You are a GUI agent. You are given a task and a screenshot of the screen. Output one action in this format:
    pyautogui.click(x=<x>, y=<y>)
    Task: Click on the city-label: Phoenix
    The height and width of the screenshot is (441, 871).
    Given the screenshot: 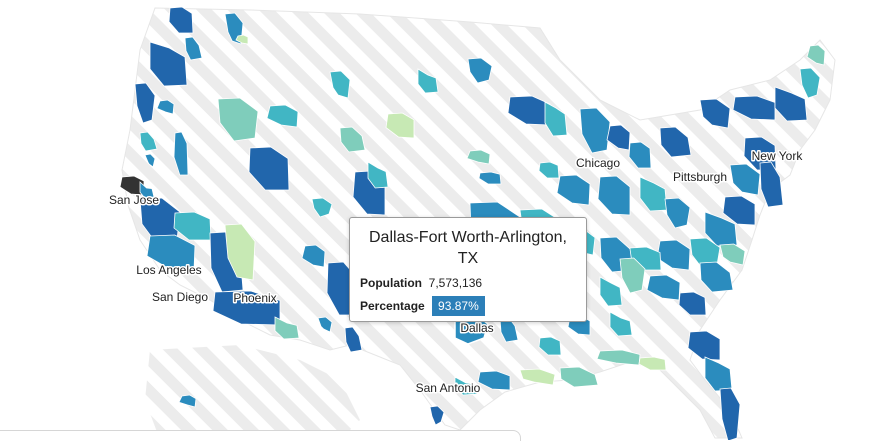 What is the action you would take?
    pyautogui.click(x=254, y=298)
    